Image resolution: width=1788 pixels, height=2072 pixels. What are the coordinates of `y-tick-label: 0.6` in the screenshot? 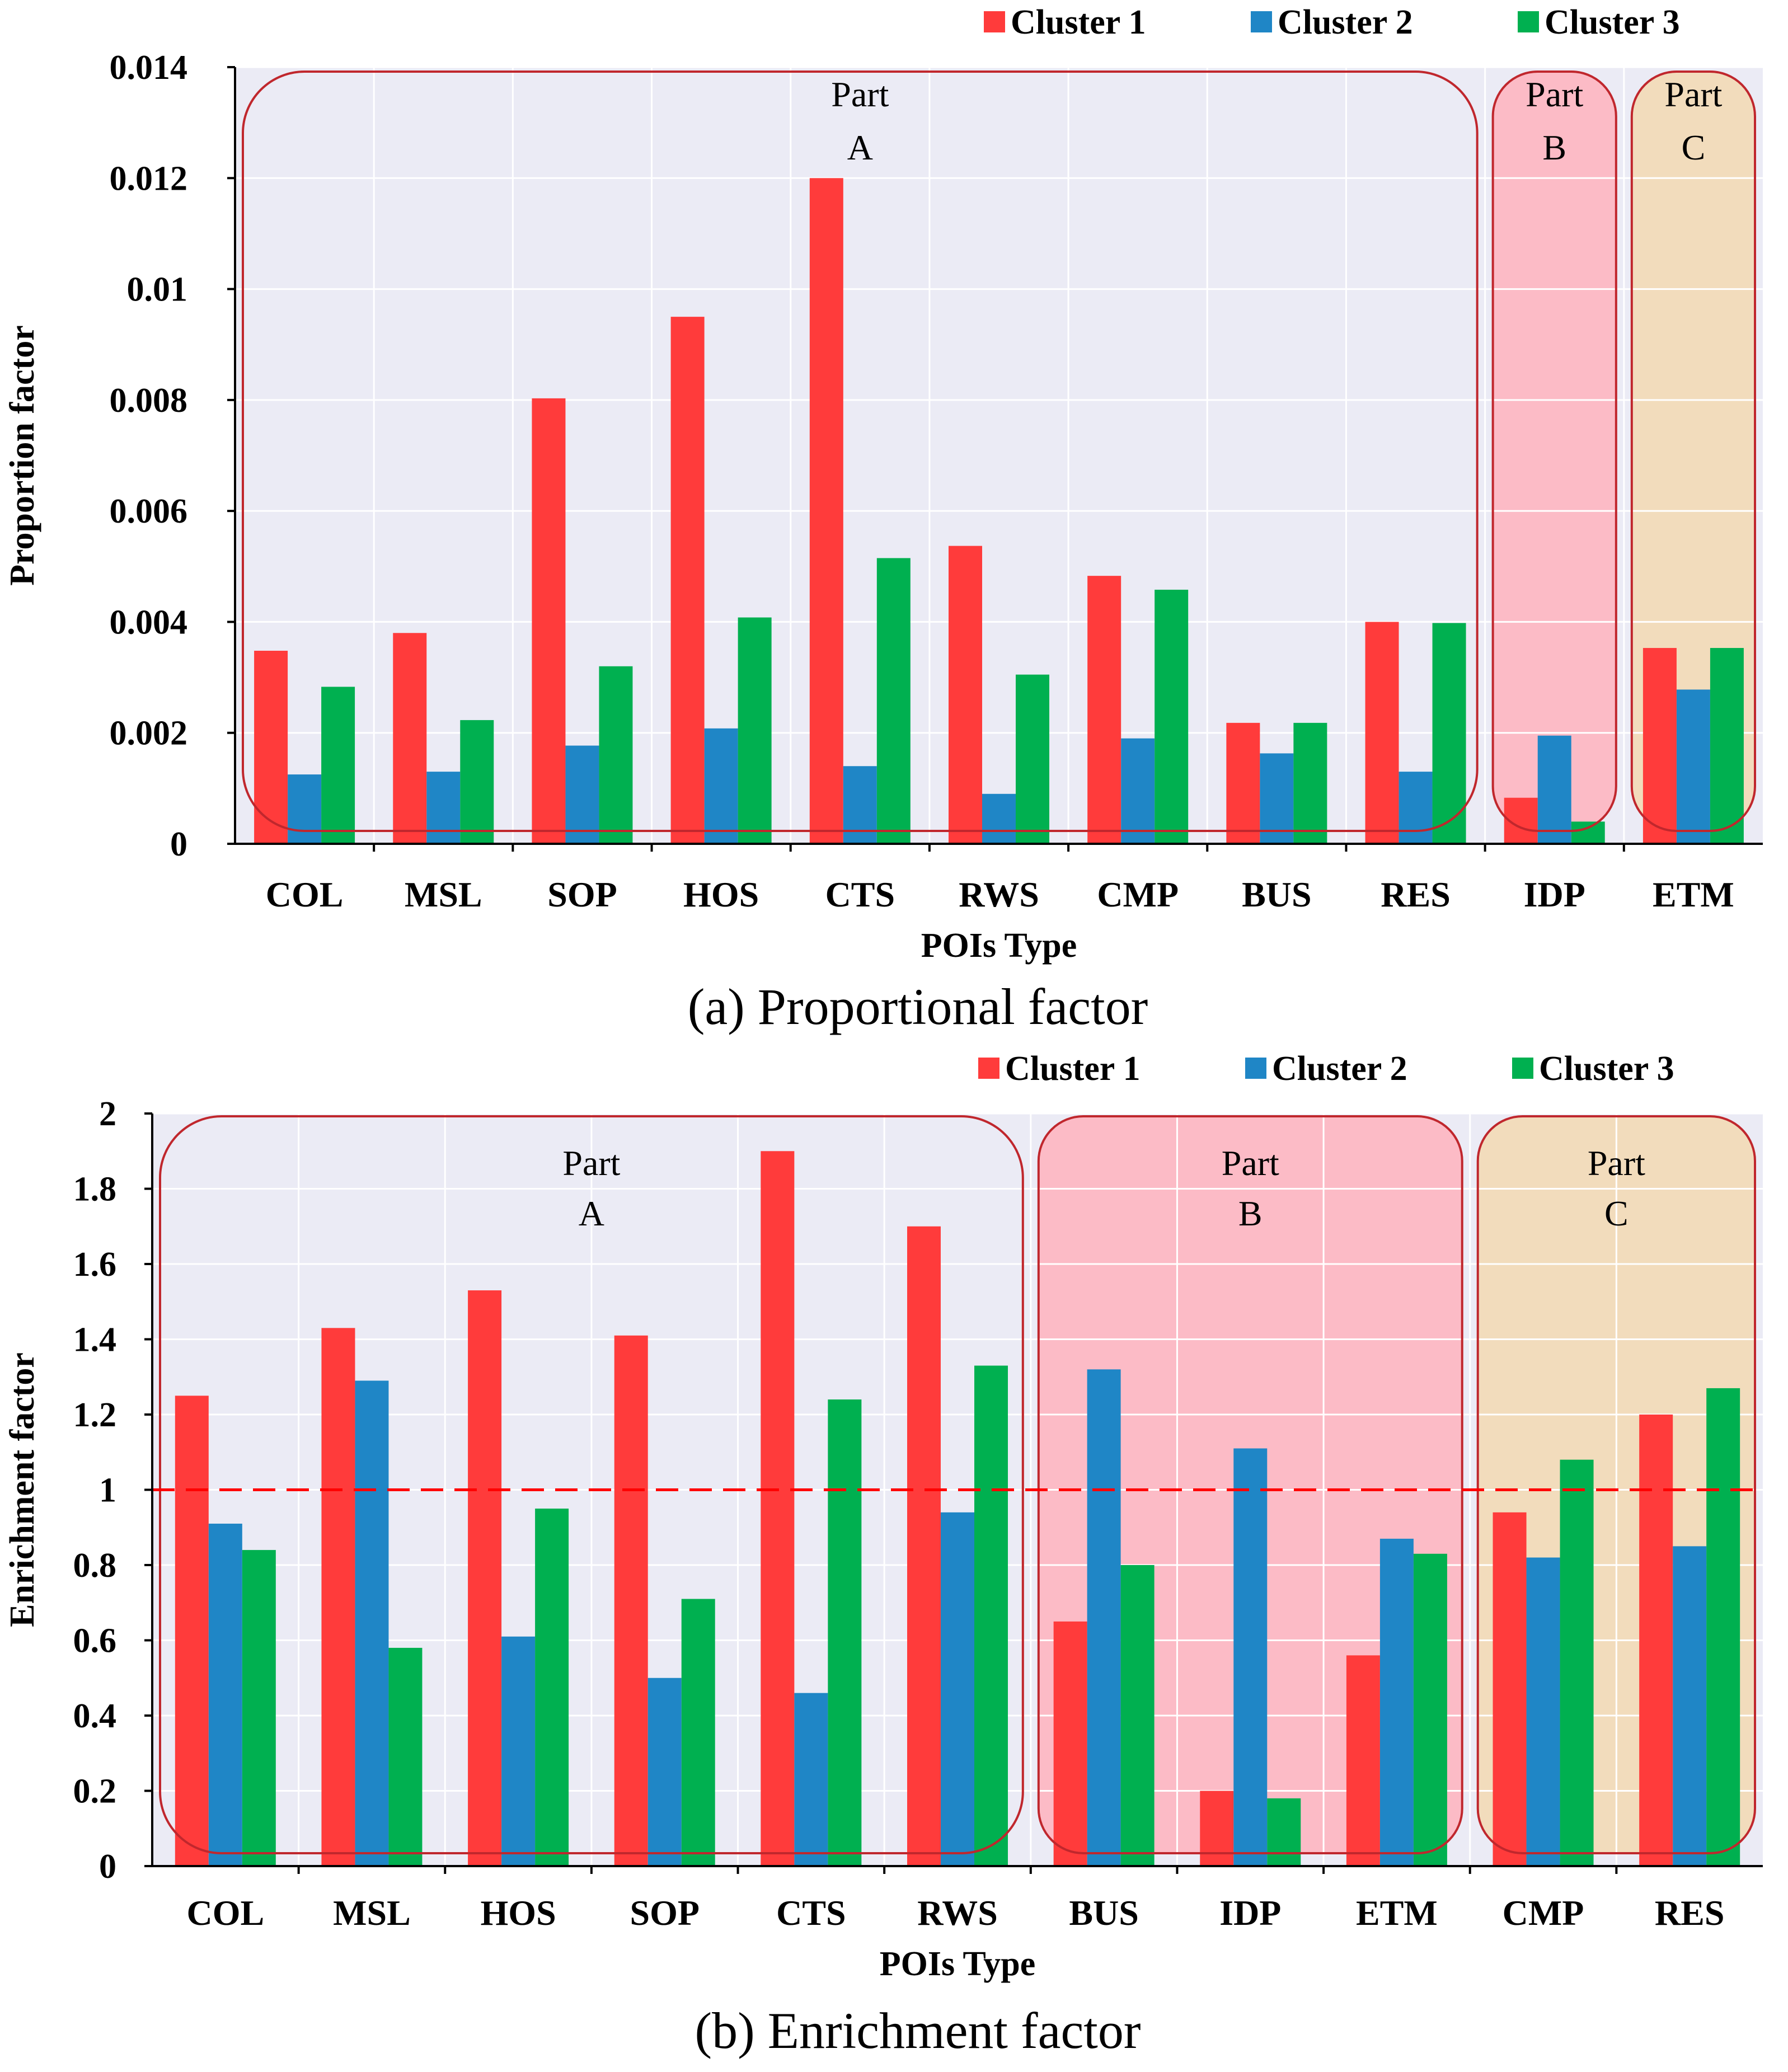 It's located at (95, 1641).